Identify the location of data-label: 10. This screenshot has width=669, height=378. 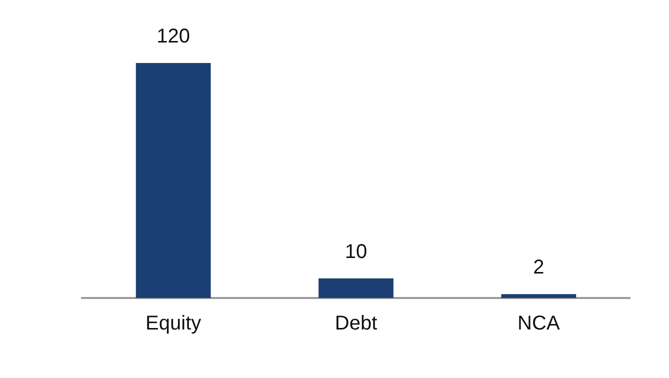
(356, 251).